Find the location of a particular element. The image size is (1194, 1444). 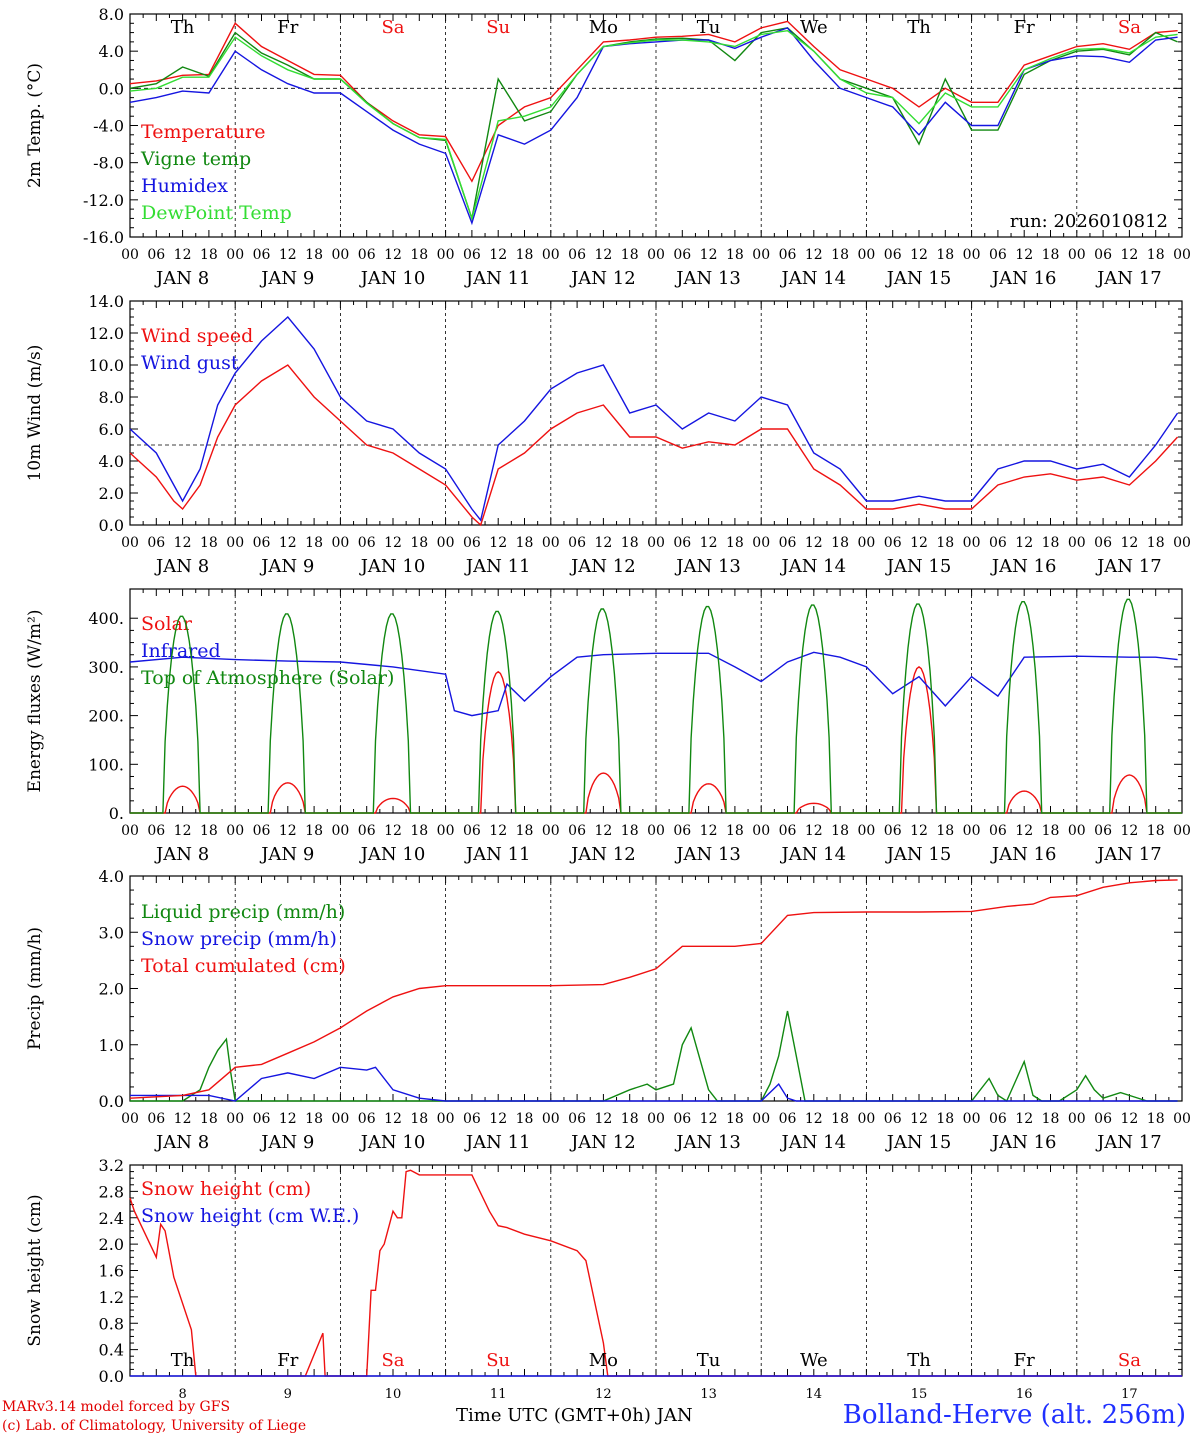

legend-entry: Top of Atmosphere (Solar) is located at coordinates (267, 678).